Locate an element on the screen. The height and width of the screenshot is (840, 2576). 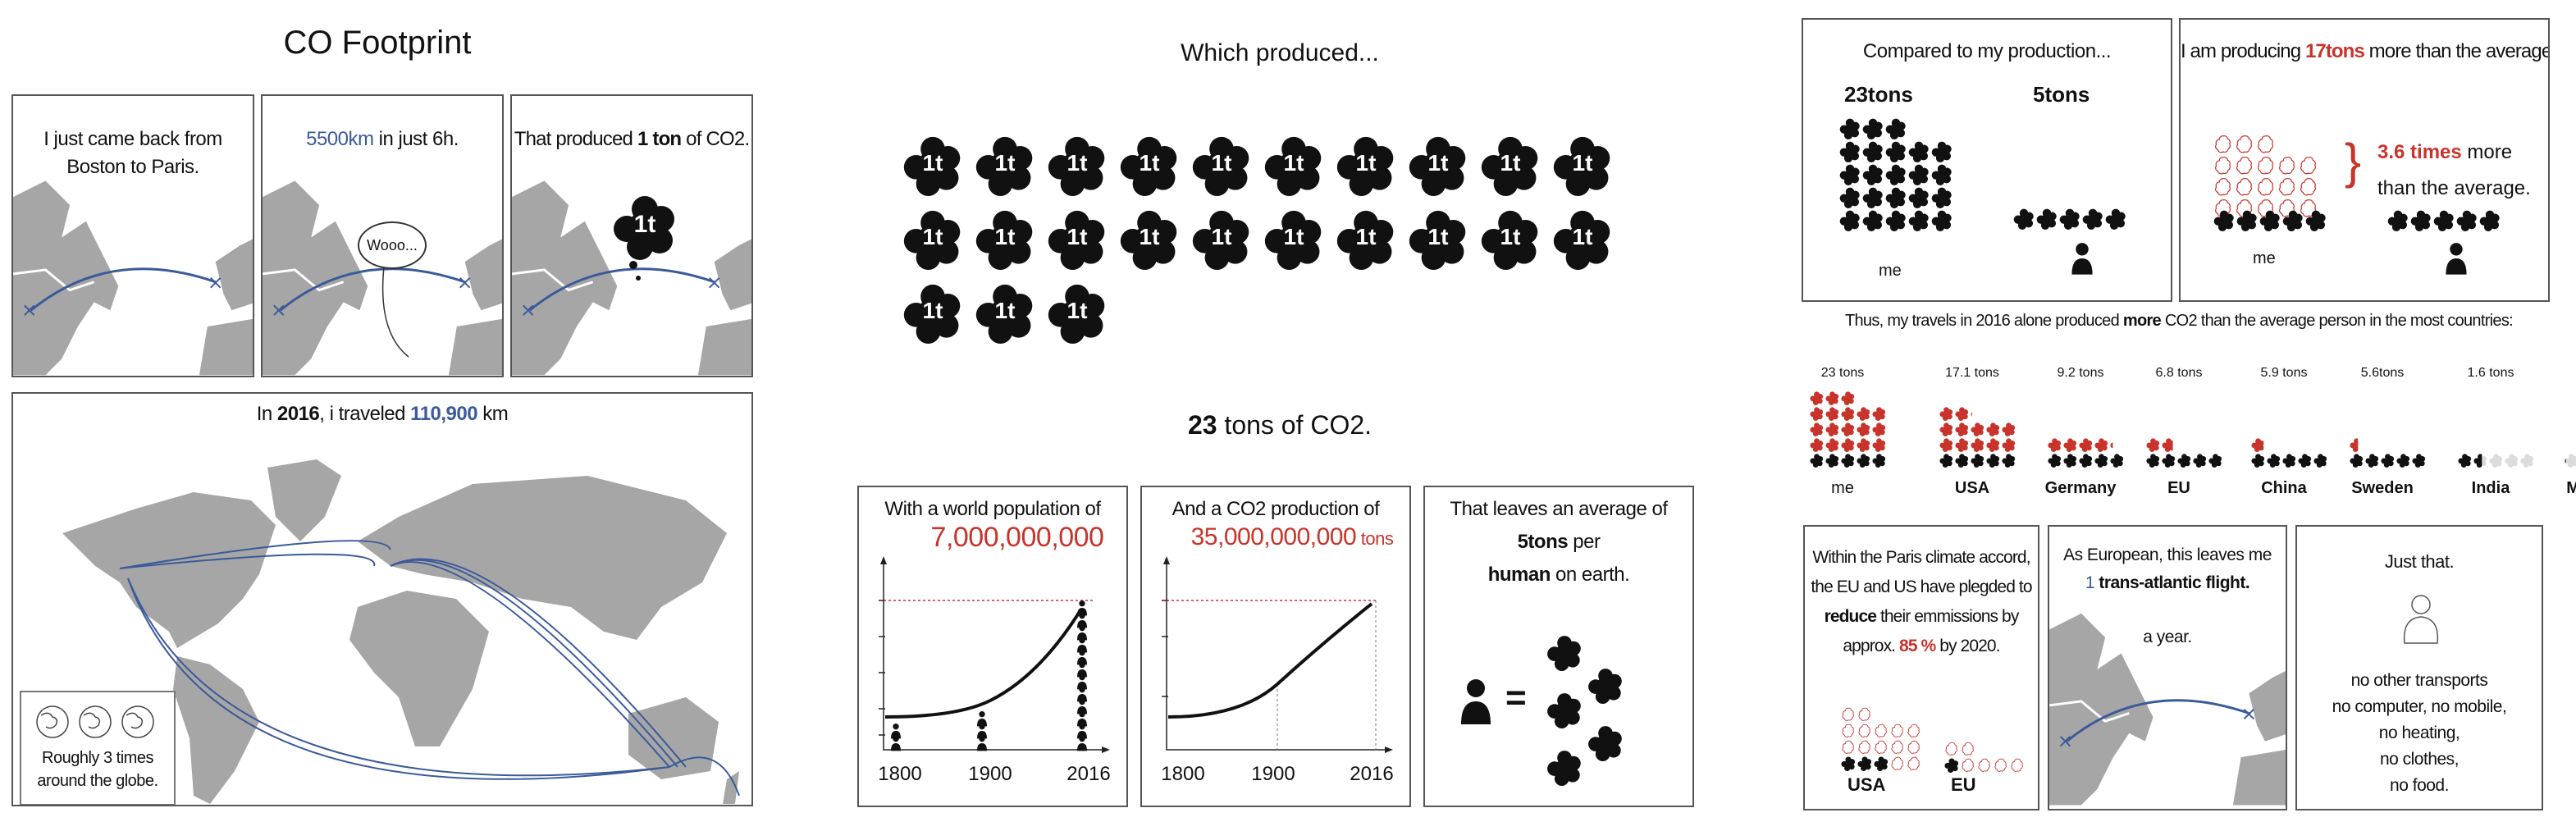
country-name: EU is located at coordinates (2178, 488).